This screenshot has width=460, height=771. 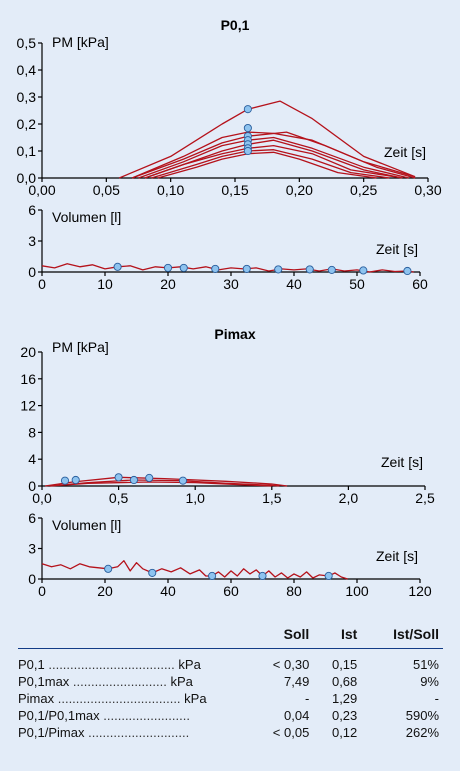 I want to click on ist-value: 0,15, so click(x=344, y=664).